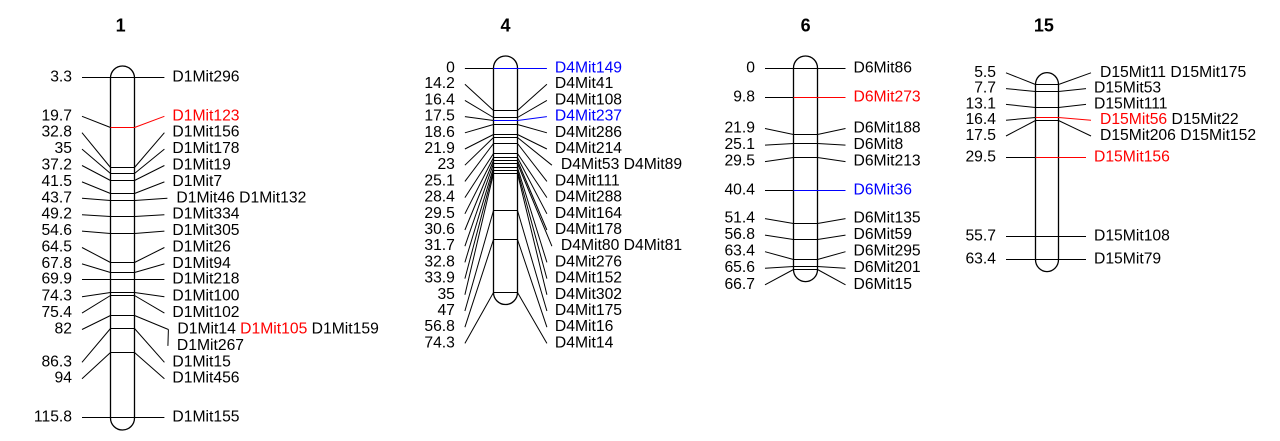 This screenshot has height=441, width=1280. I want to click on svg-text: D1Mit156, so click(205, 132).